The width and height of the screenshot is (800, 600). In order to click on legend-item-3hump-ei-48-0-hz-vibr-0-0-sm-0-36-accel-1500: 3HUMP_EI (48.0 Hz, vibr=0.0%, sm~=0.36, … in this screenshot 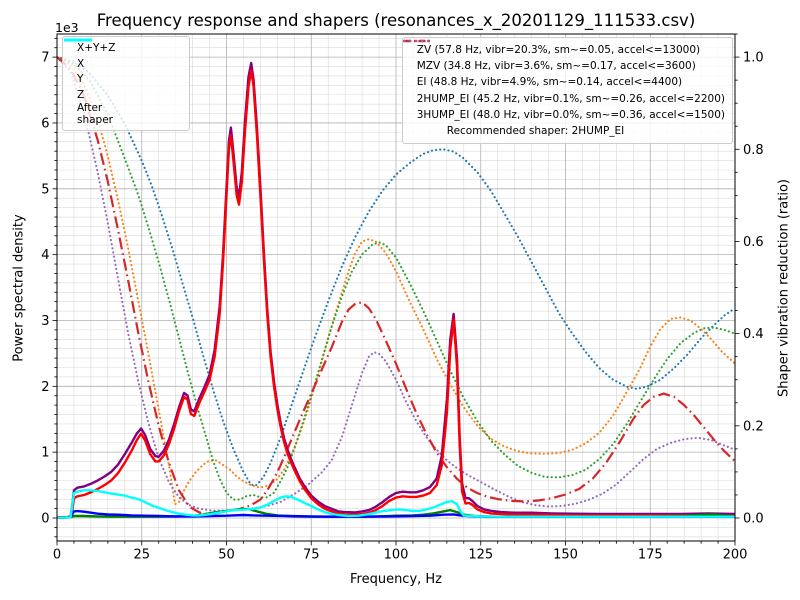, I will do `click(563, 81)`.